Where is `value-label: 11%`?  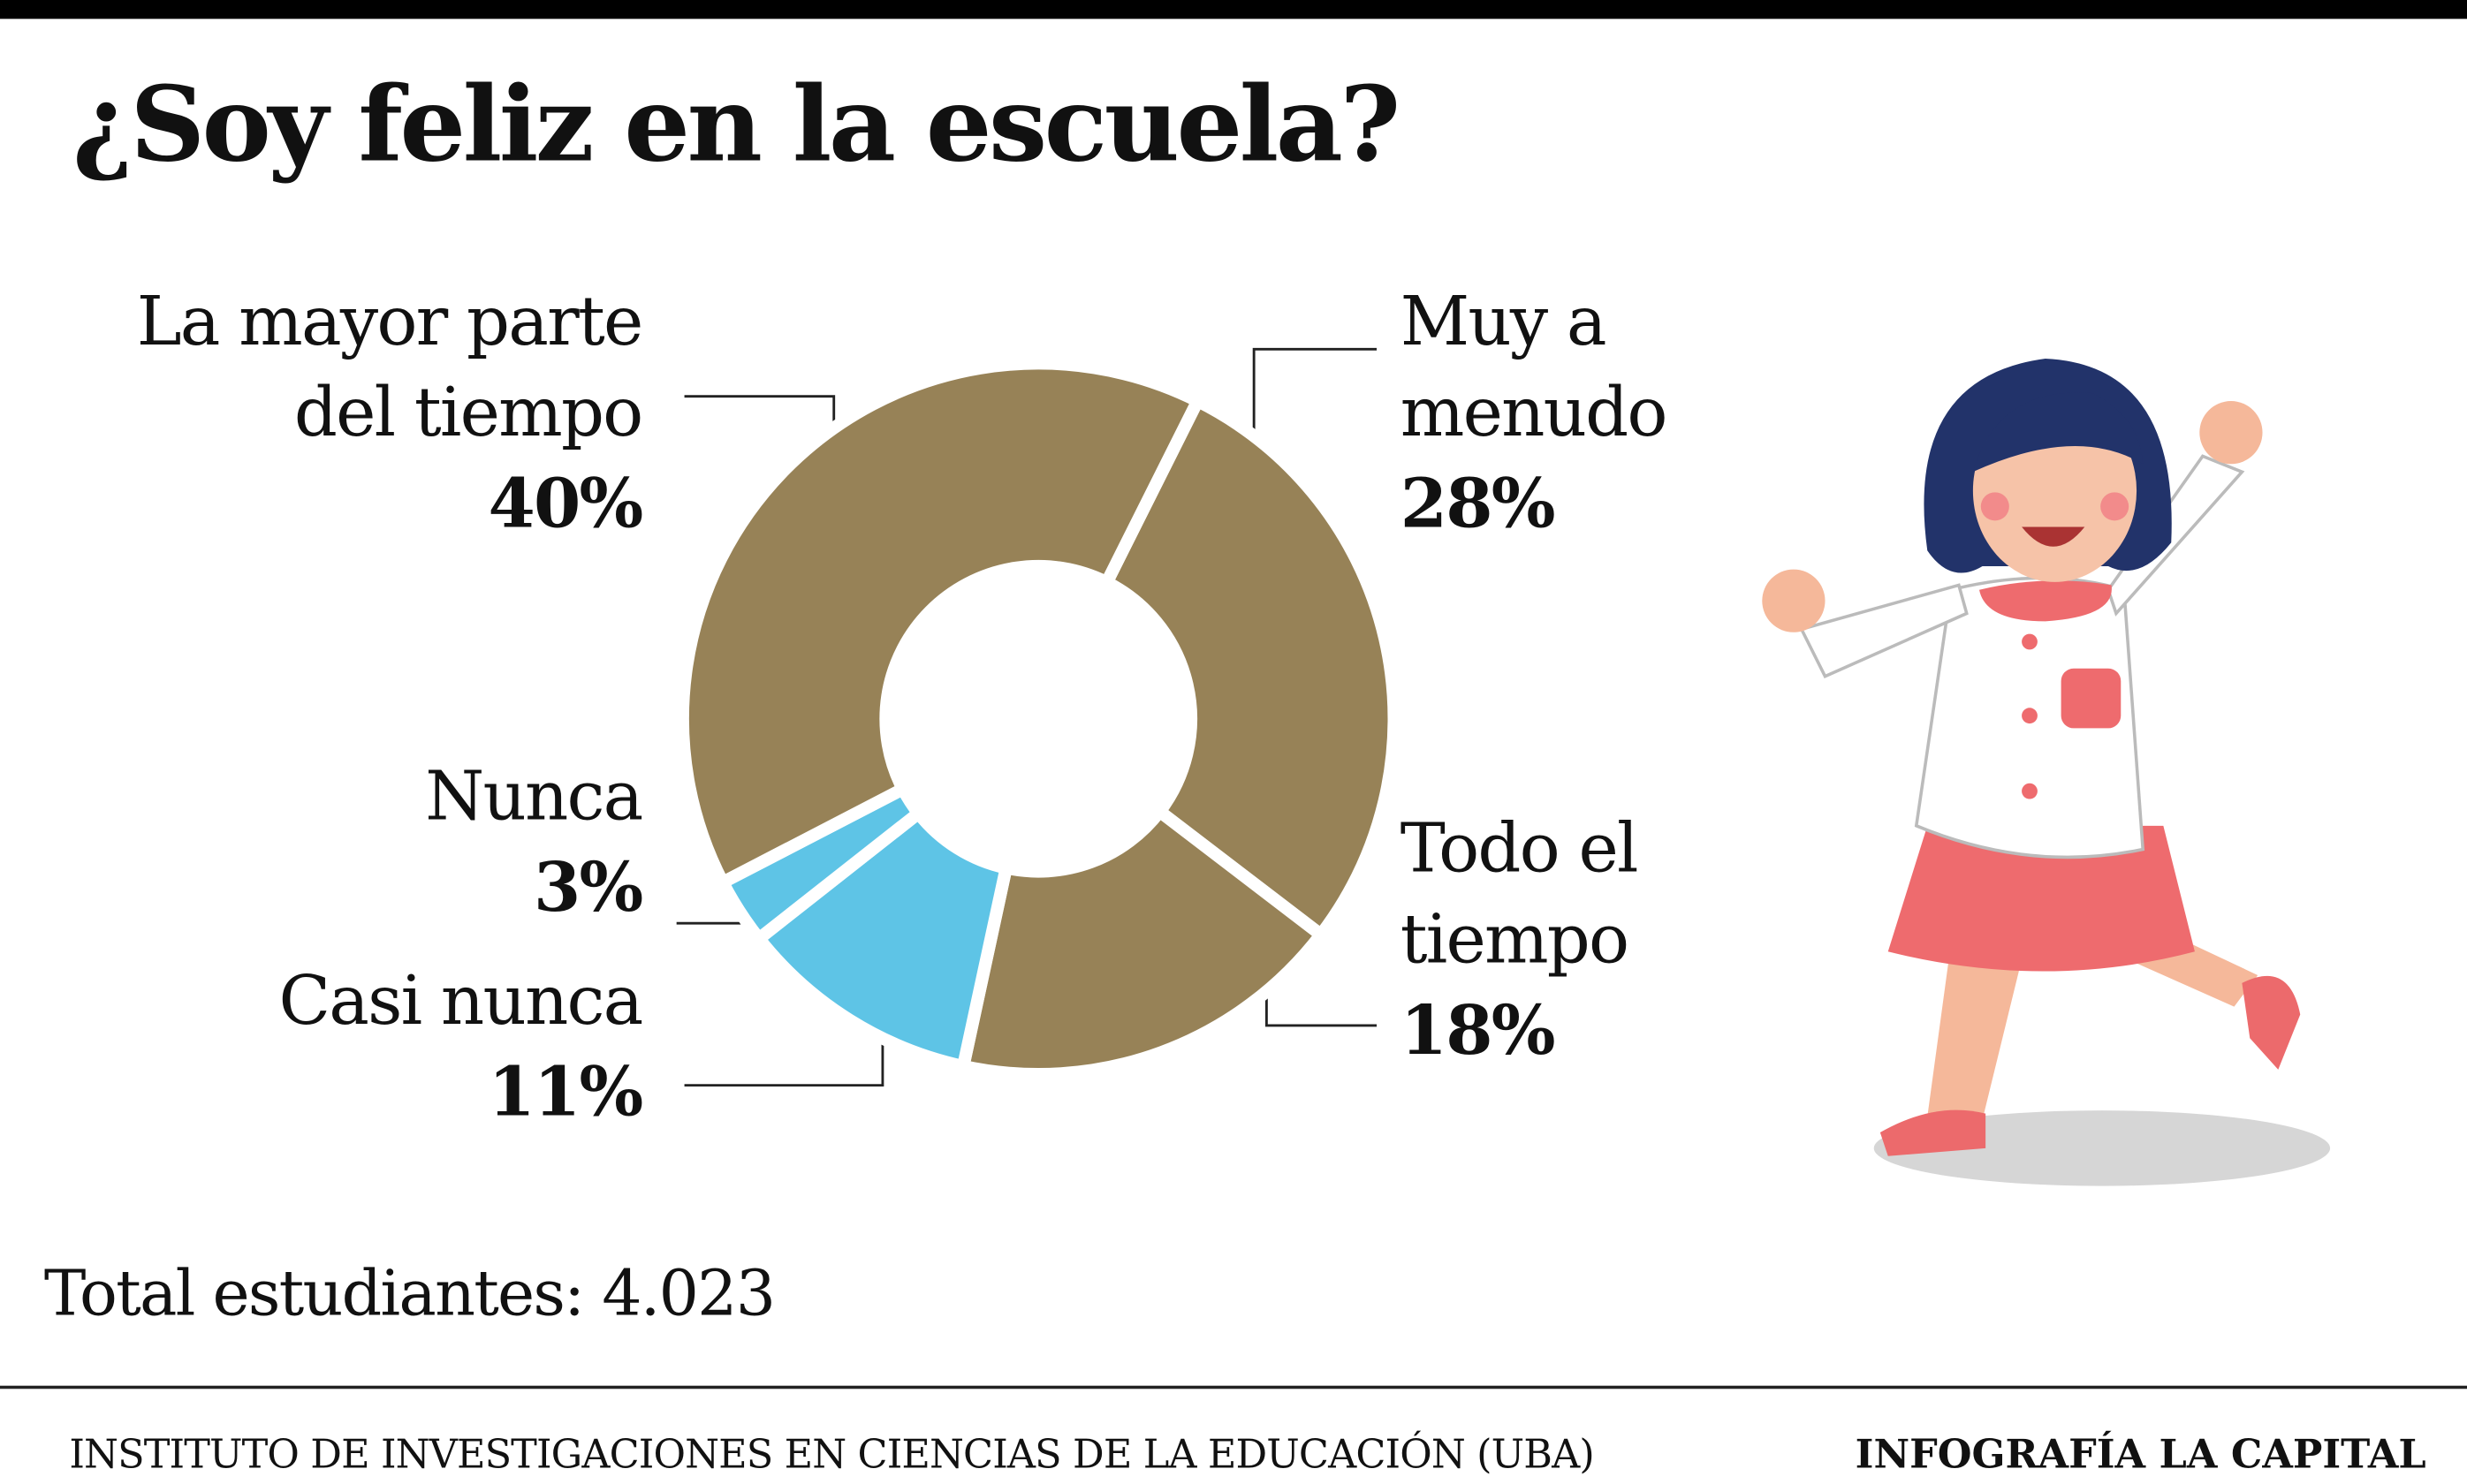 value-label: 11% is located at coordinates (566, 1093).